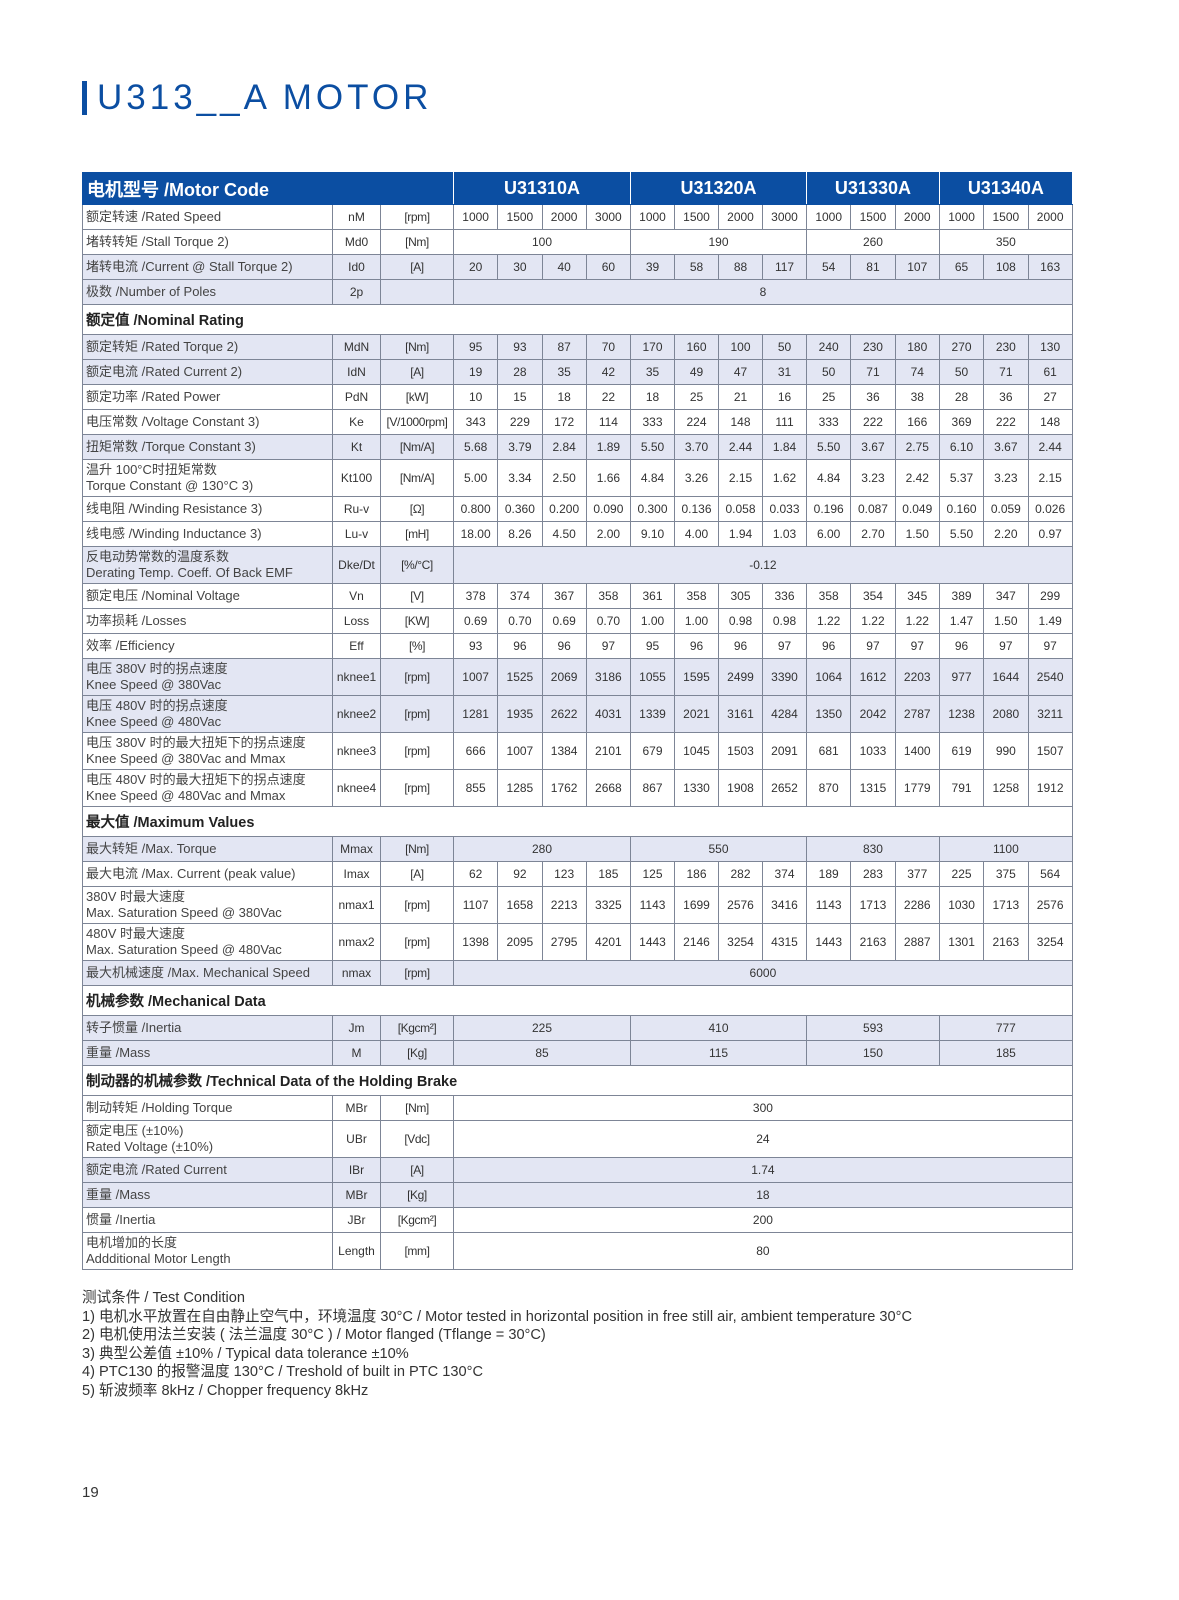 The width and height of the screenshot is (1179, 1600). Describe the element at coordinates (653, 447) in the screenshot. I see `value-cell: 5.50` at that location.